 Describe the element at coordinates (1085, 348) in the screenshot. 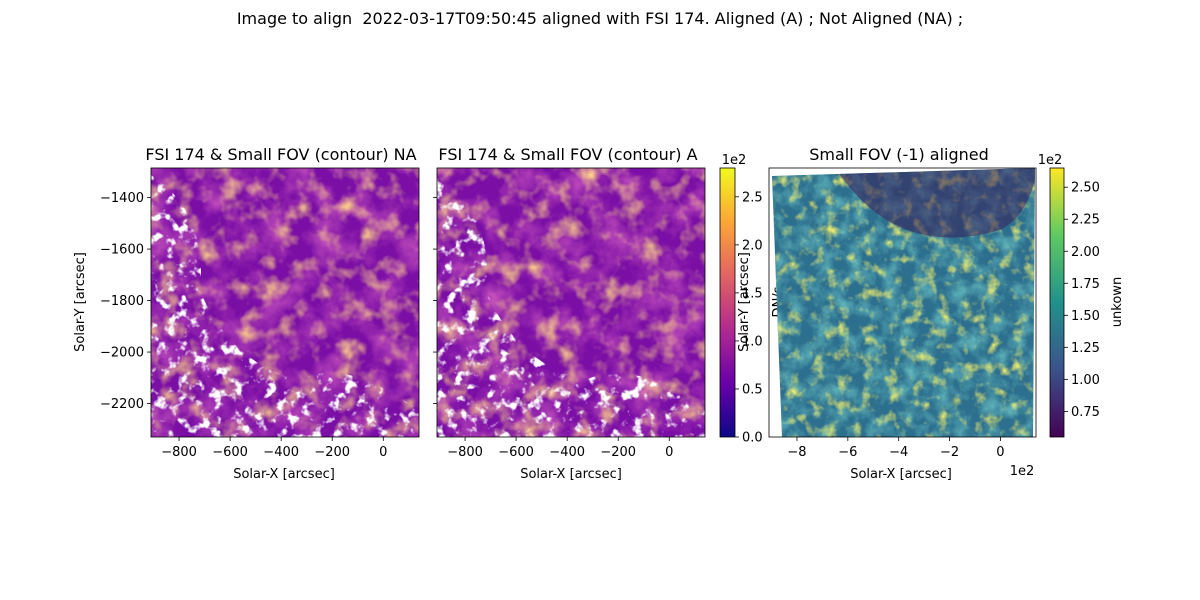

I see `colorbar-tick-label: 1.25` at that location.